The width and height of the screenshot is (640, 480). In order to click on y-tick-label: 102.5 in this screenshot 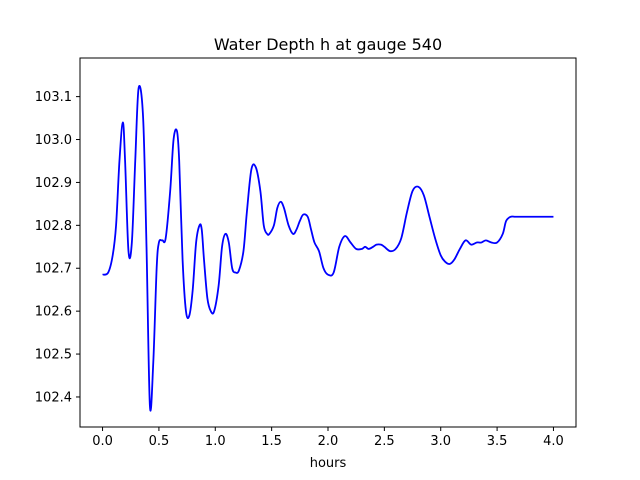, I will do `click(53, 355)`.